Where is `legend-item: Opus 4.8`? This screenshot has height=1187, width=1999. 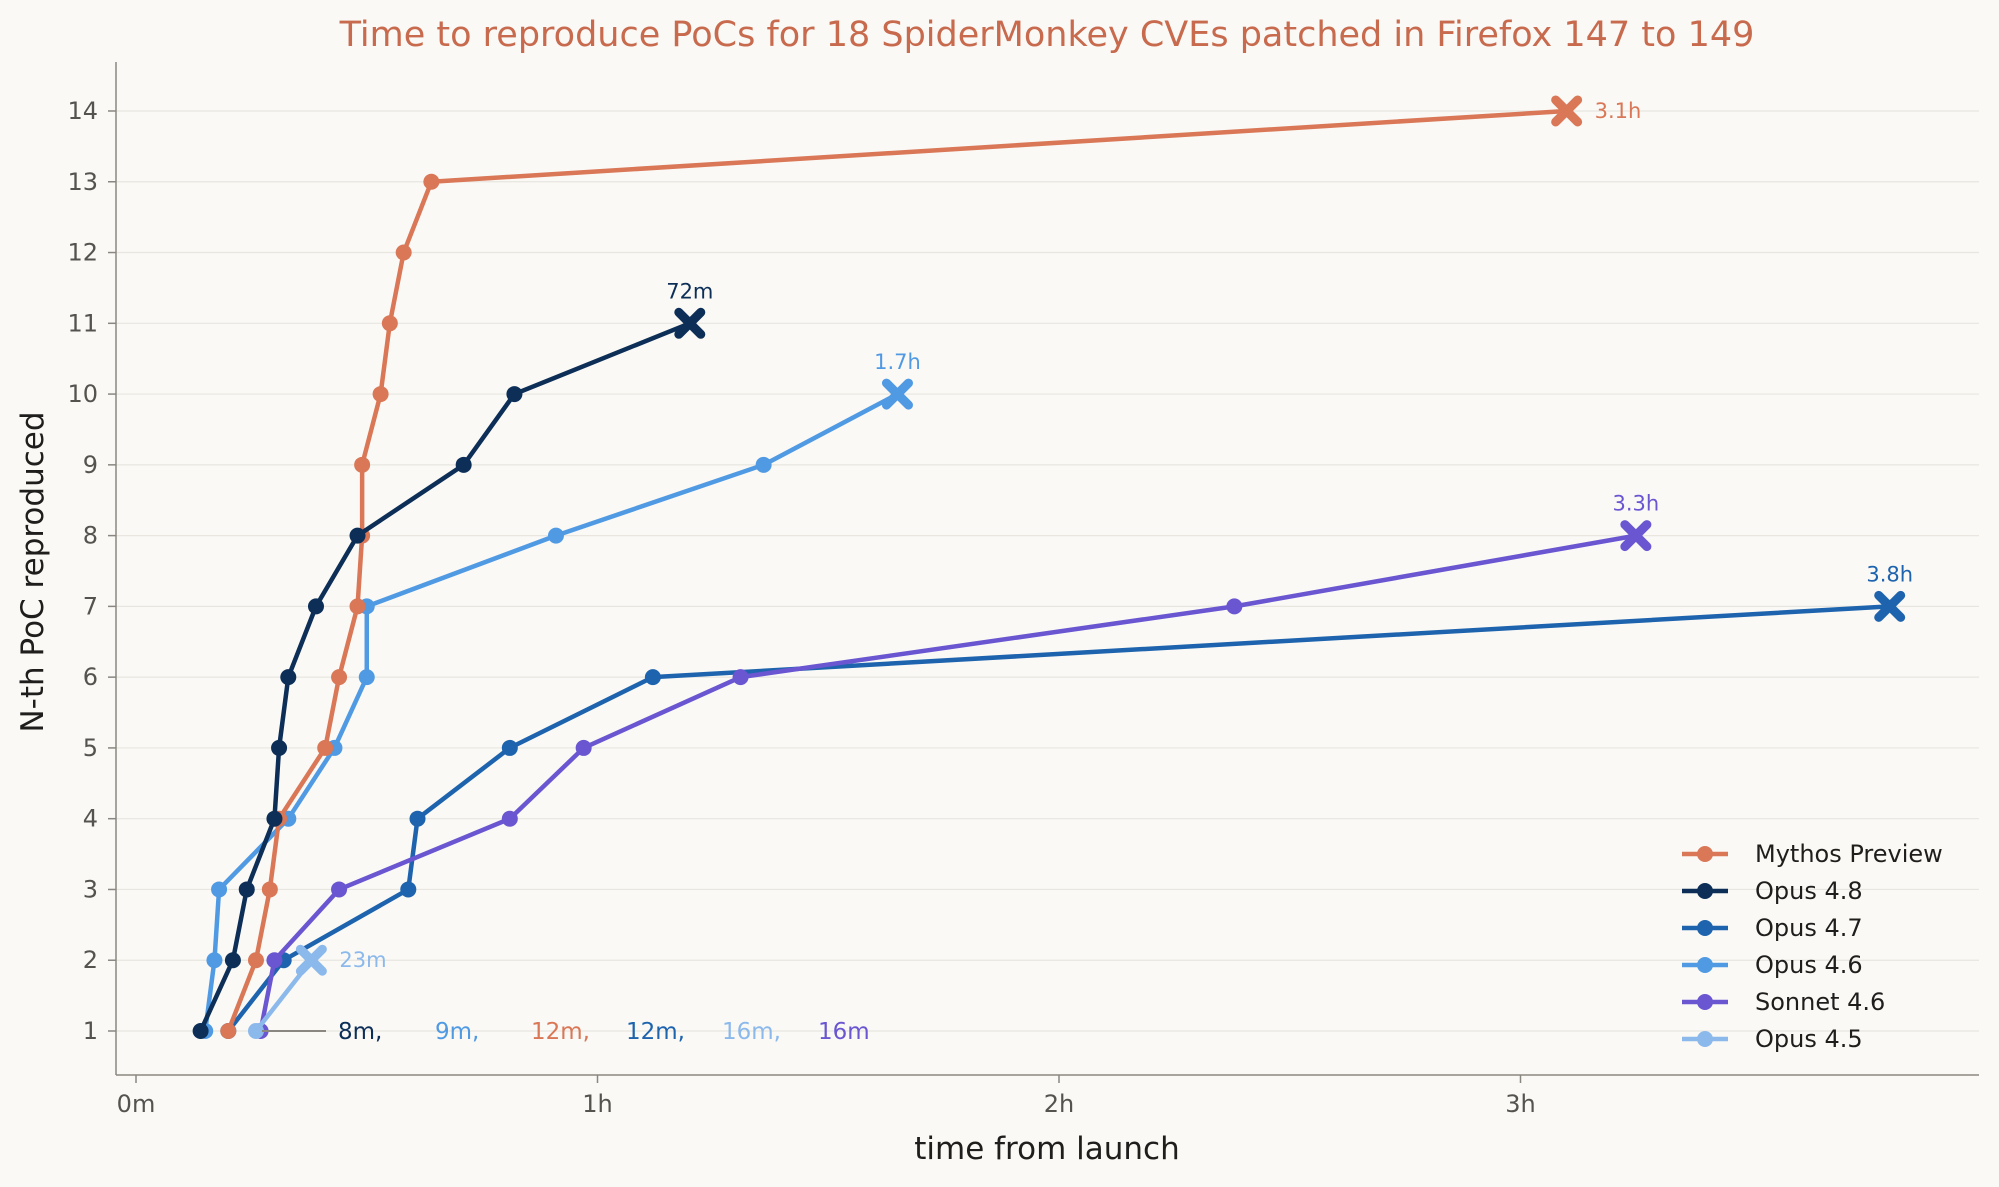 legend-item: Opus 4.8 is located at coordinates (1772, 891).